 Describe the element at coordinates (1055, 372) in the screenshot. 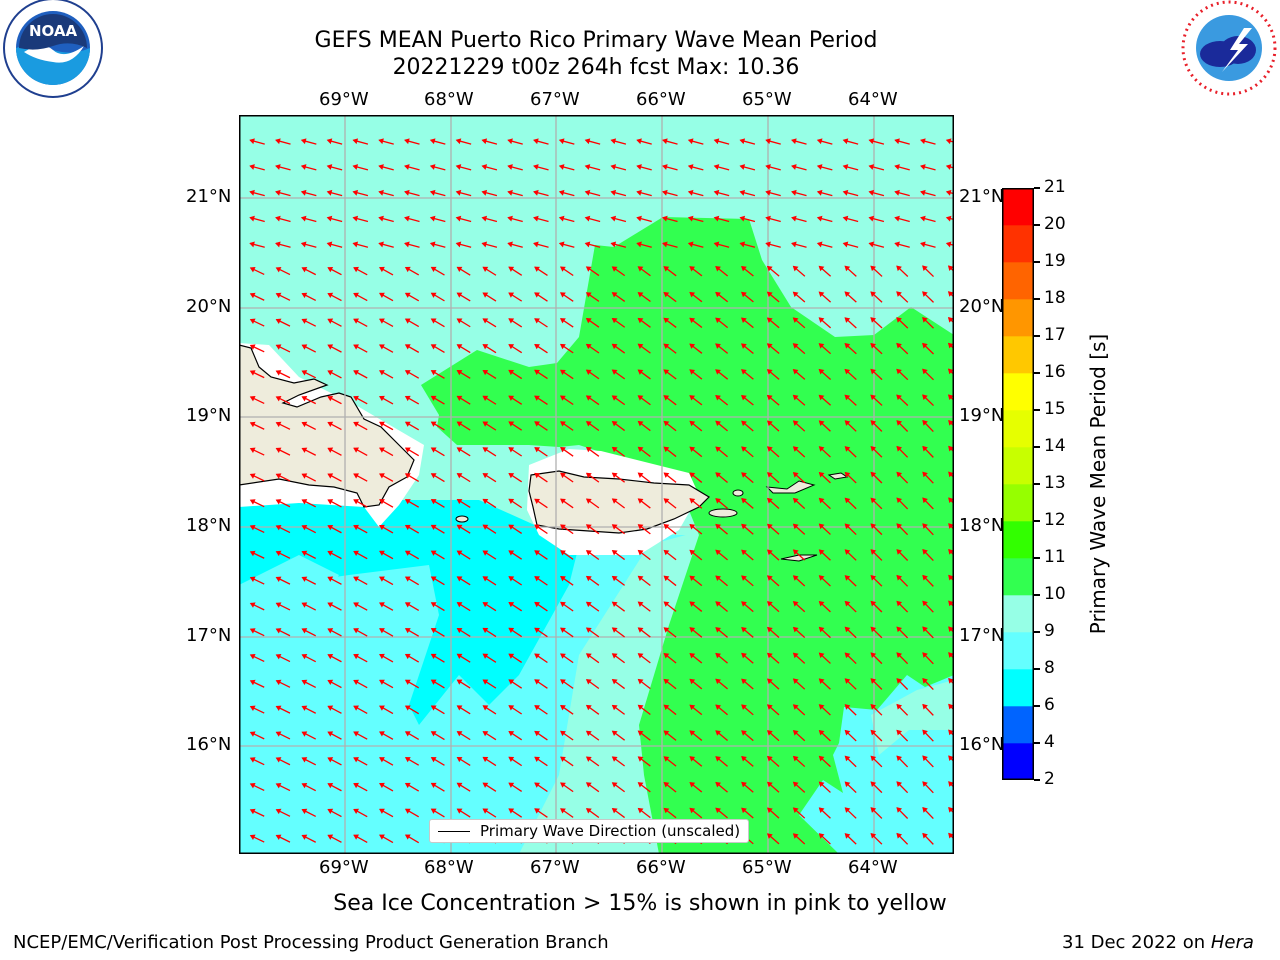

I see `colorbar-tick-label: 16` at that location.